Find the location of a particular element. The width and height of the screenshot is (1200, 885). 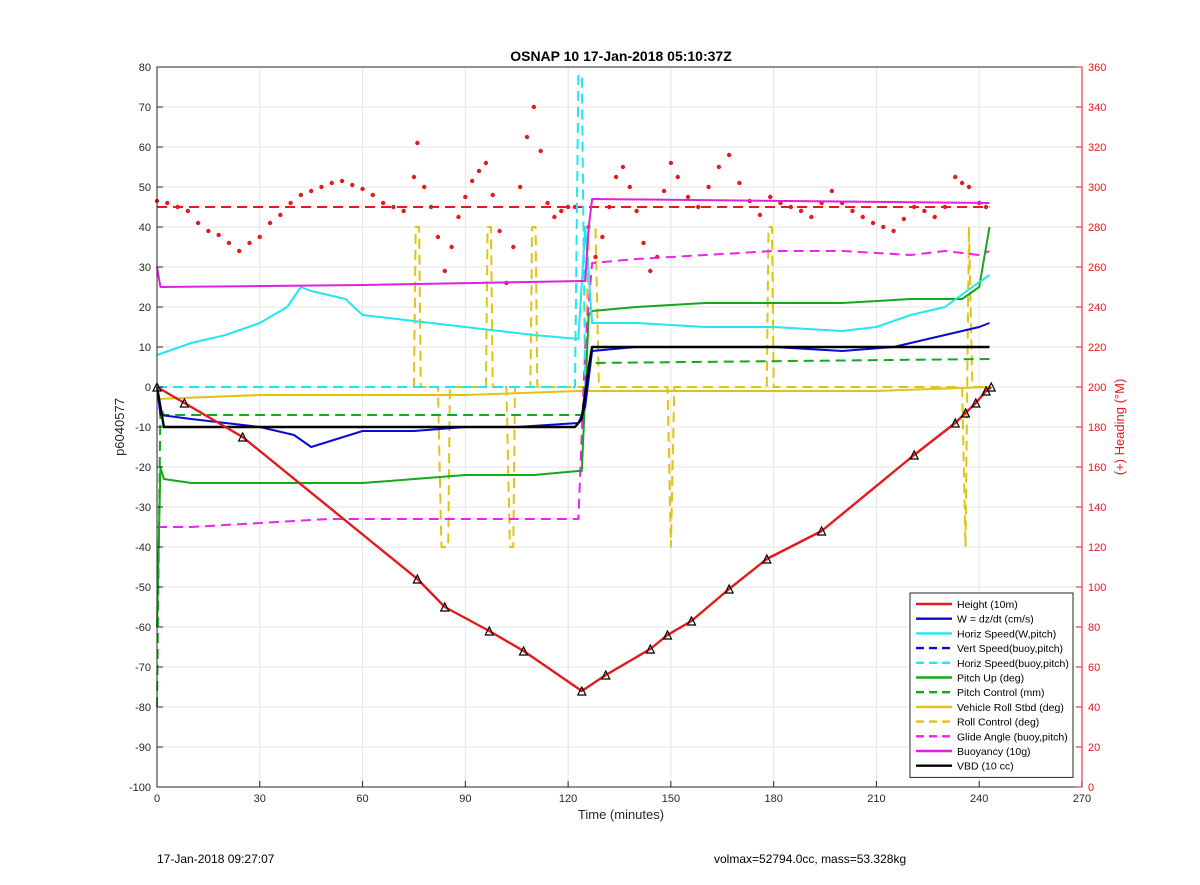

y-tick-label-left: 40 is located at coordinates (145, 228).